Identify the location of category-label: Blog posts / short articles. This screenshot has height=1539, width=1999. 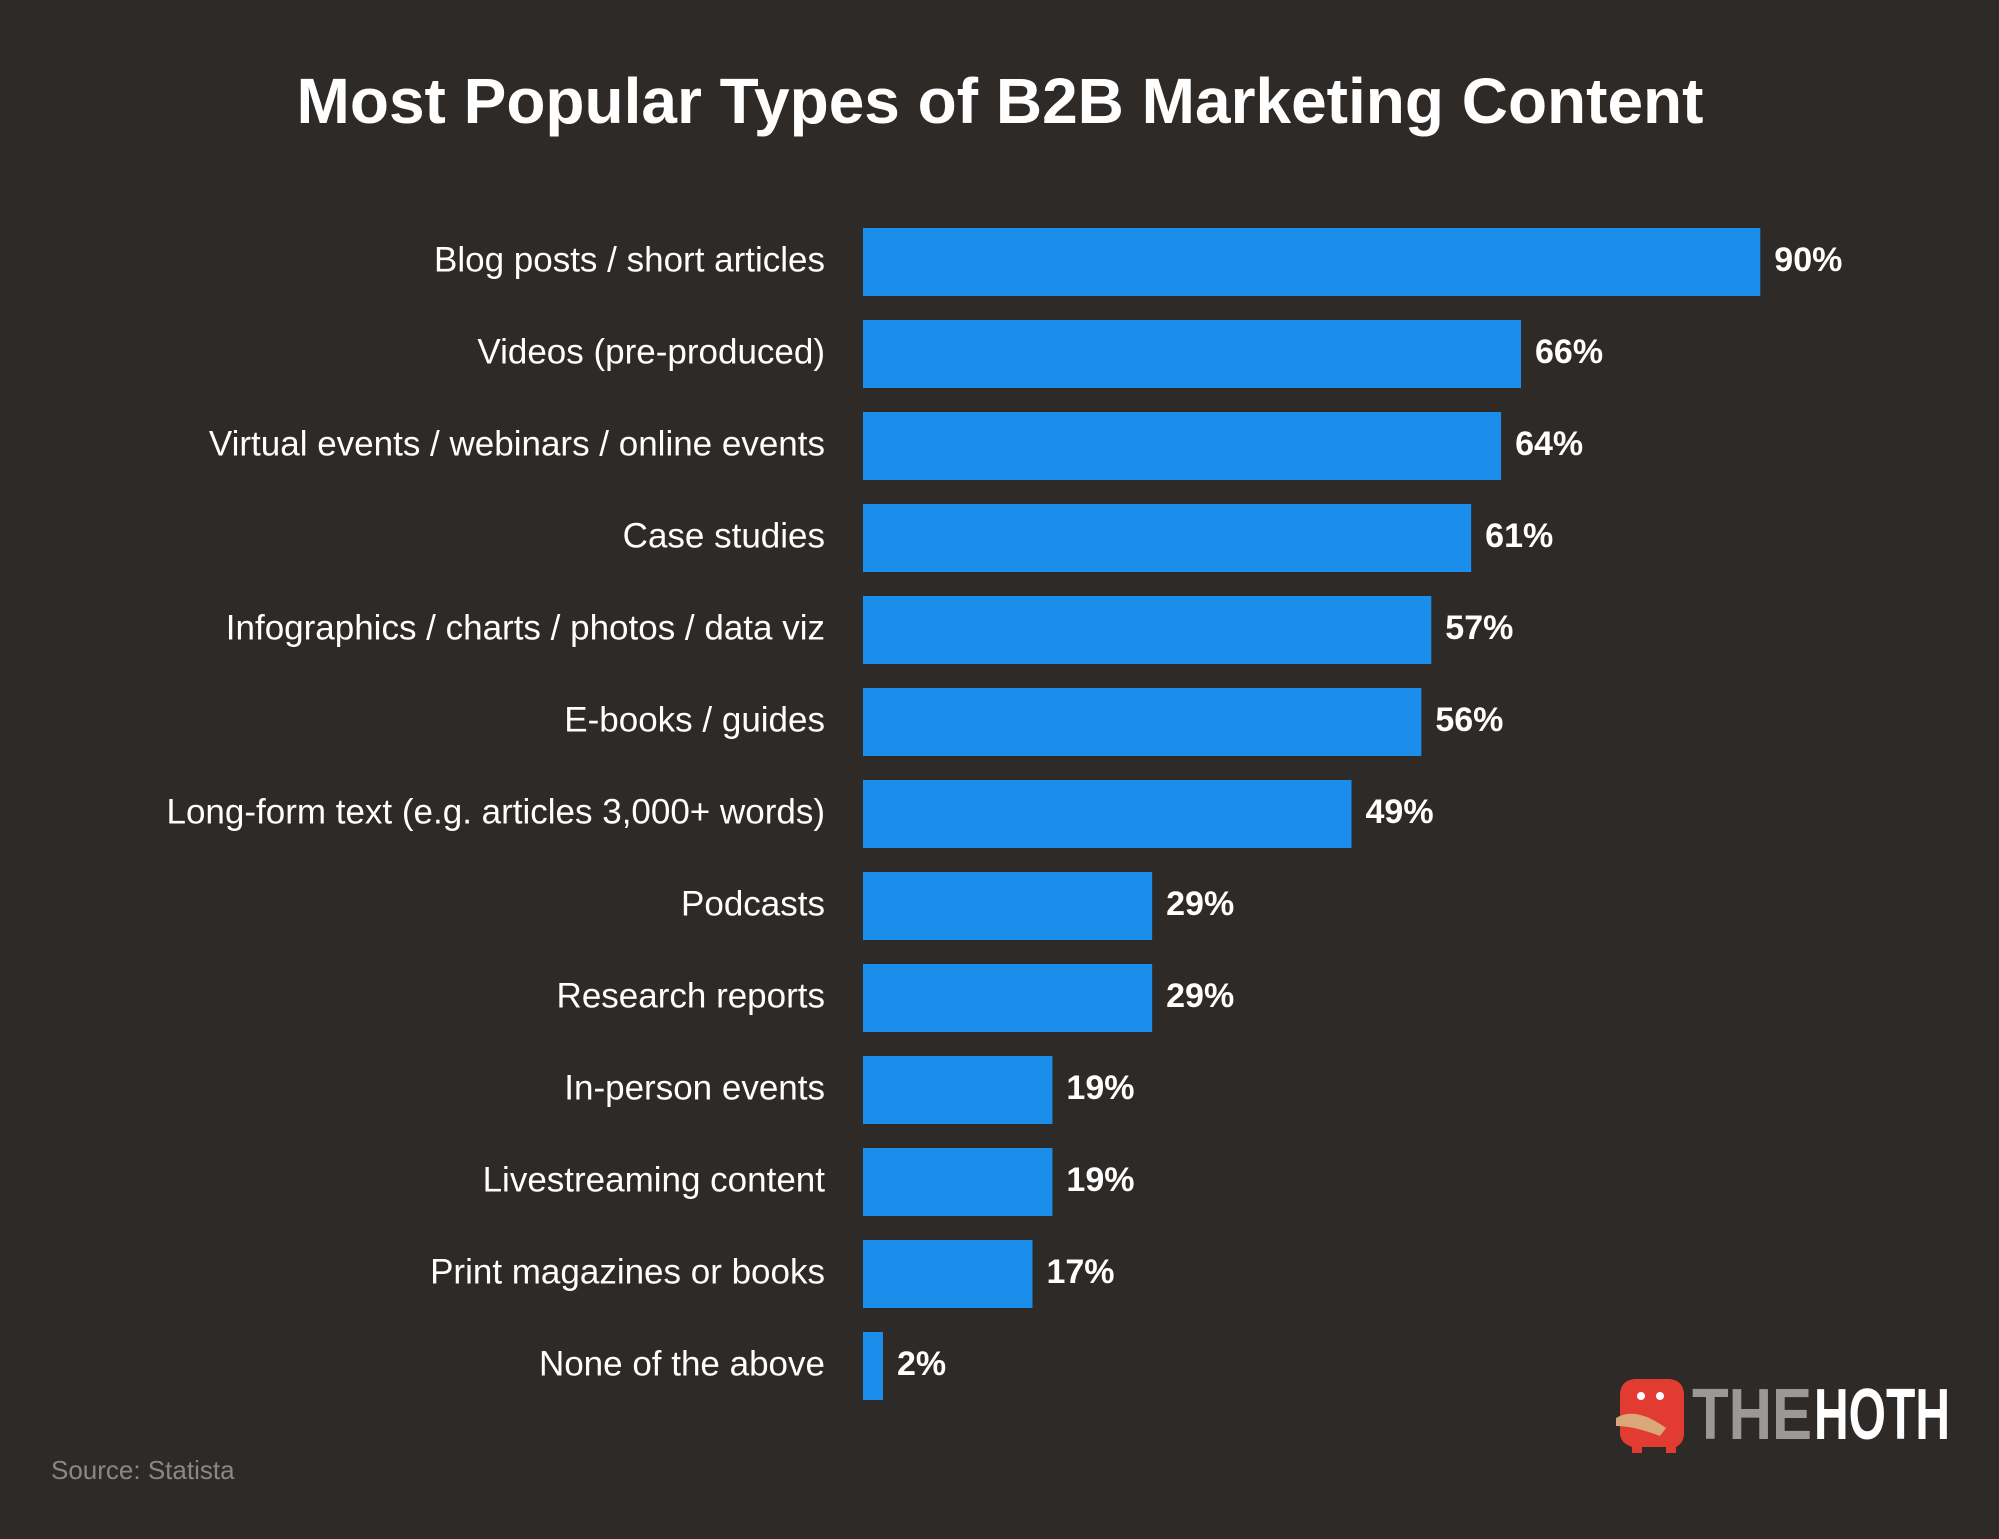
(629, 259).